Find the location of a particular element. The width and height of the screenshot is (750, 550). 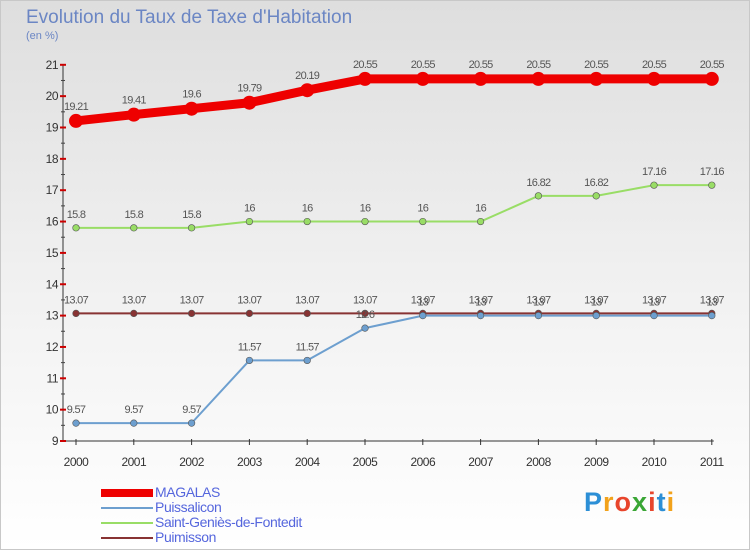

y-tick-label: 18 is located at coordinates (52, 159).